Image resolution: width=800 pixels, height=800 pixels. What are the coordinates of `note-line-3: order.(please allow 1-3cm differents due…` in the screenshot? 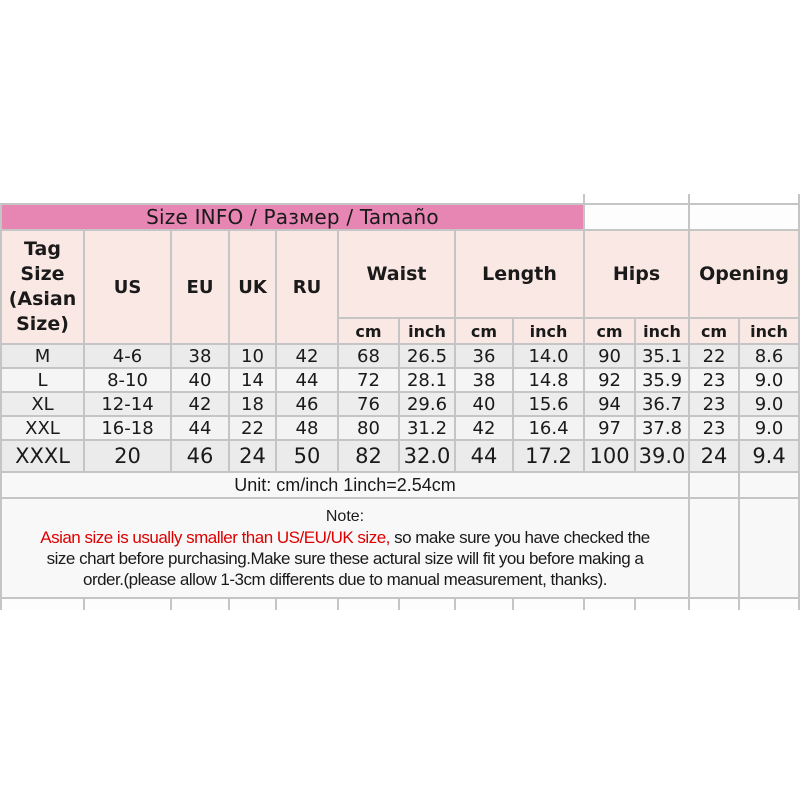 It's located at (345, 579).